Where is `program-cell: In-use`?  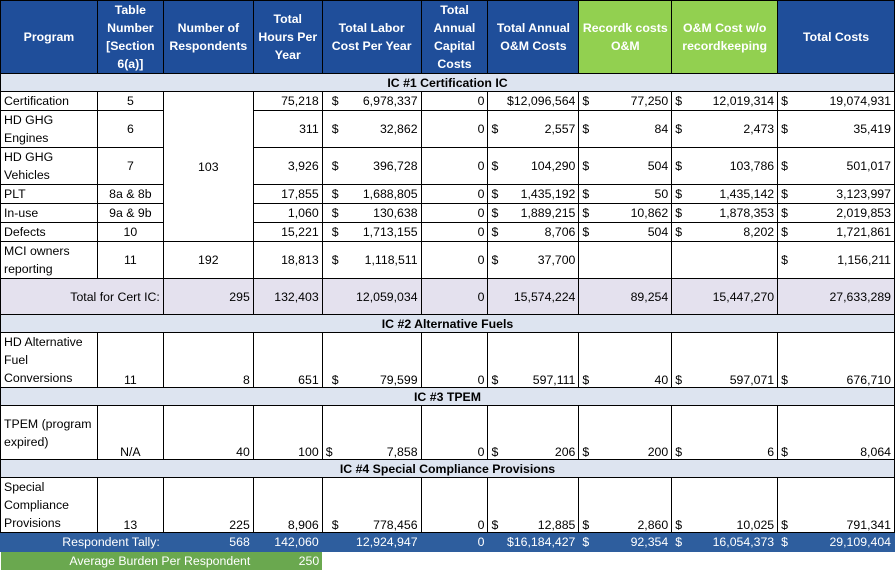 program-cell: In-use is located at coordinates (49, 213).